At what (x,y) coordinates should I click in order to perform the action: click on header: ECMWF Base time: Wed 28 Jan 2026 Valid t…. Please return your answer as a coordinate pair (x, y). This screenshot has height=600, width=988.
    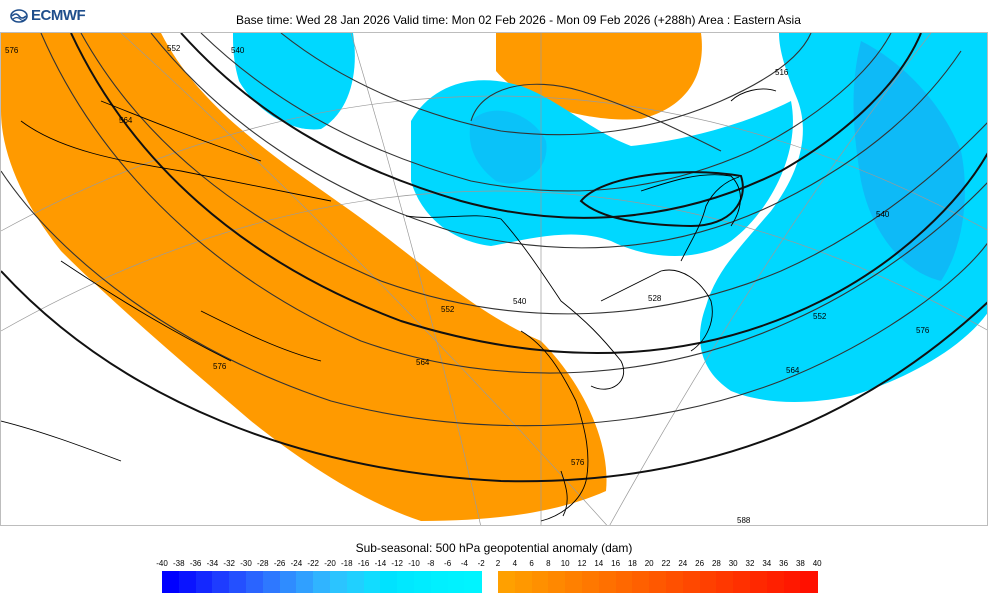
    Looking at the image, I should click on (494, 16).